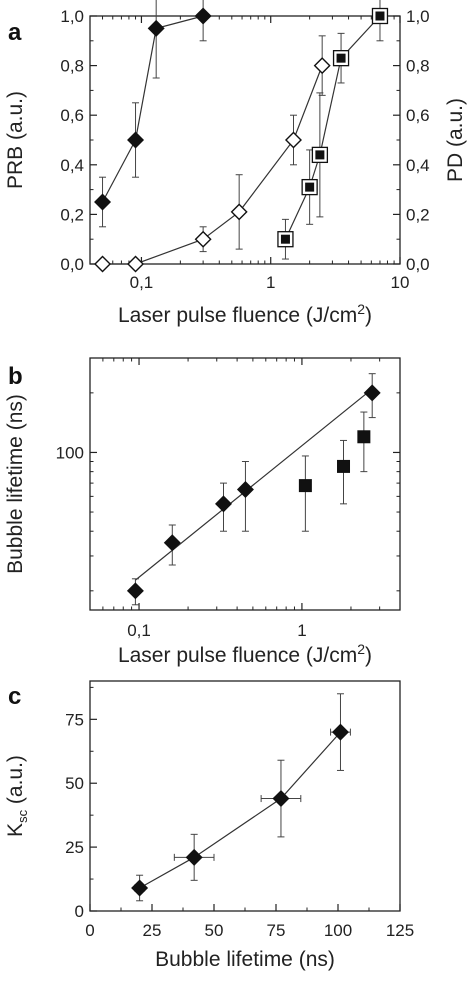  I want to click on y-tick-label: 0,2, so click(72, 214).